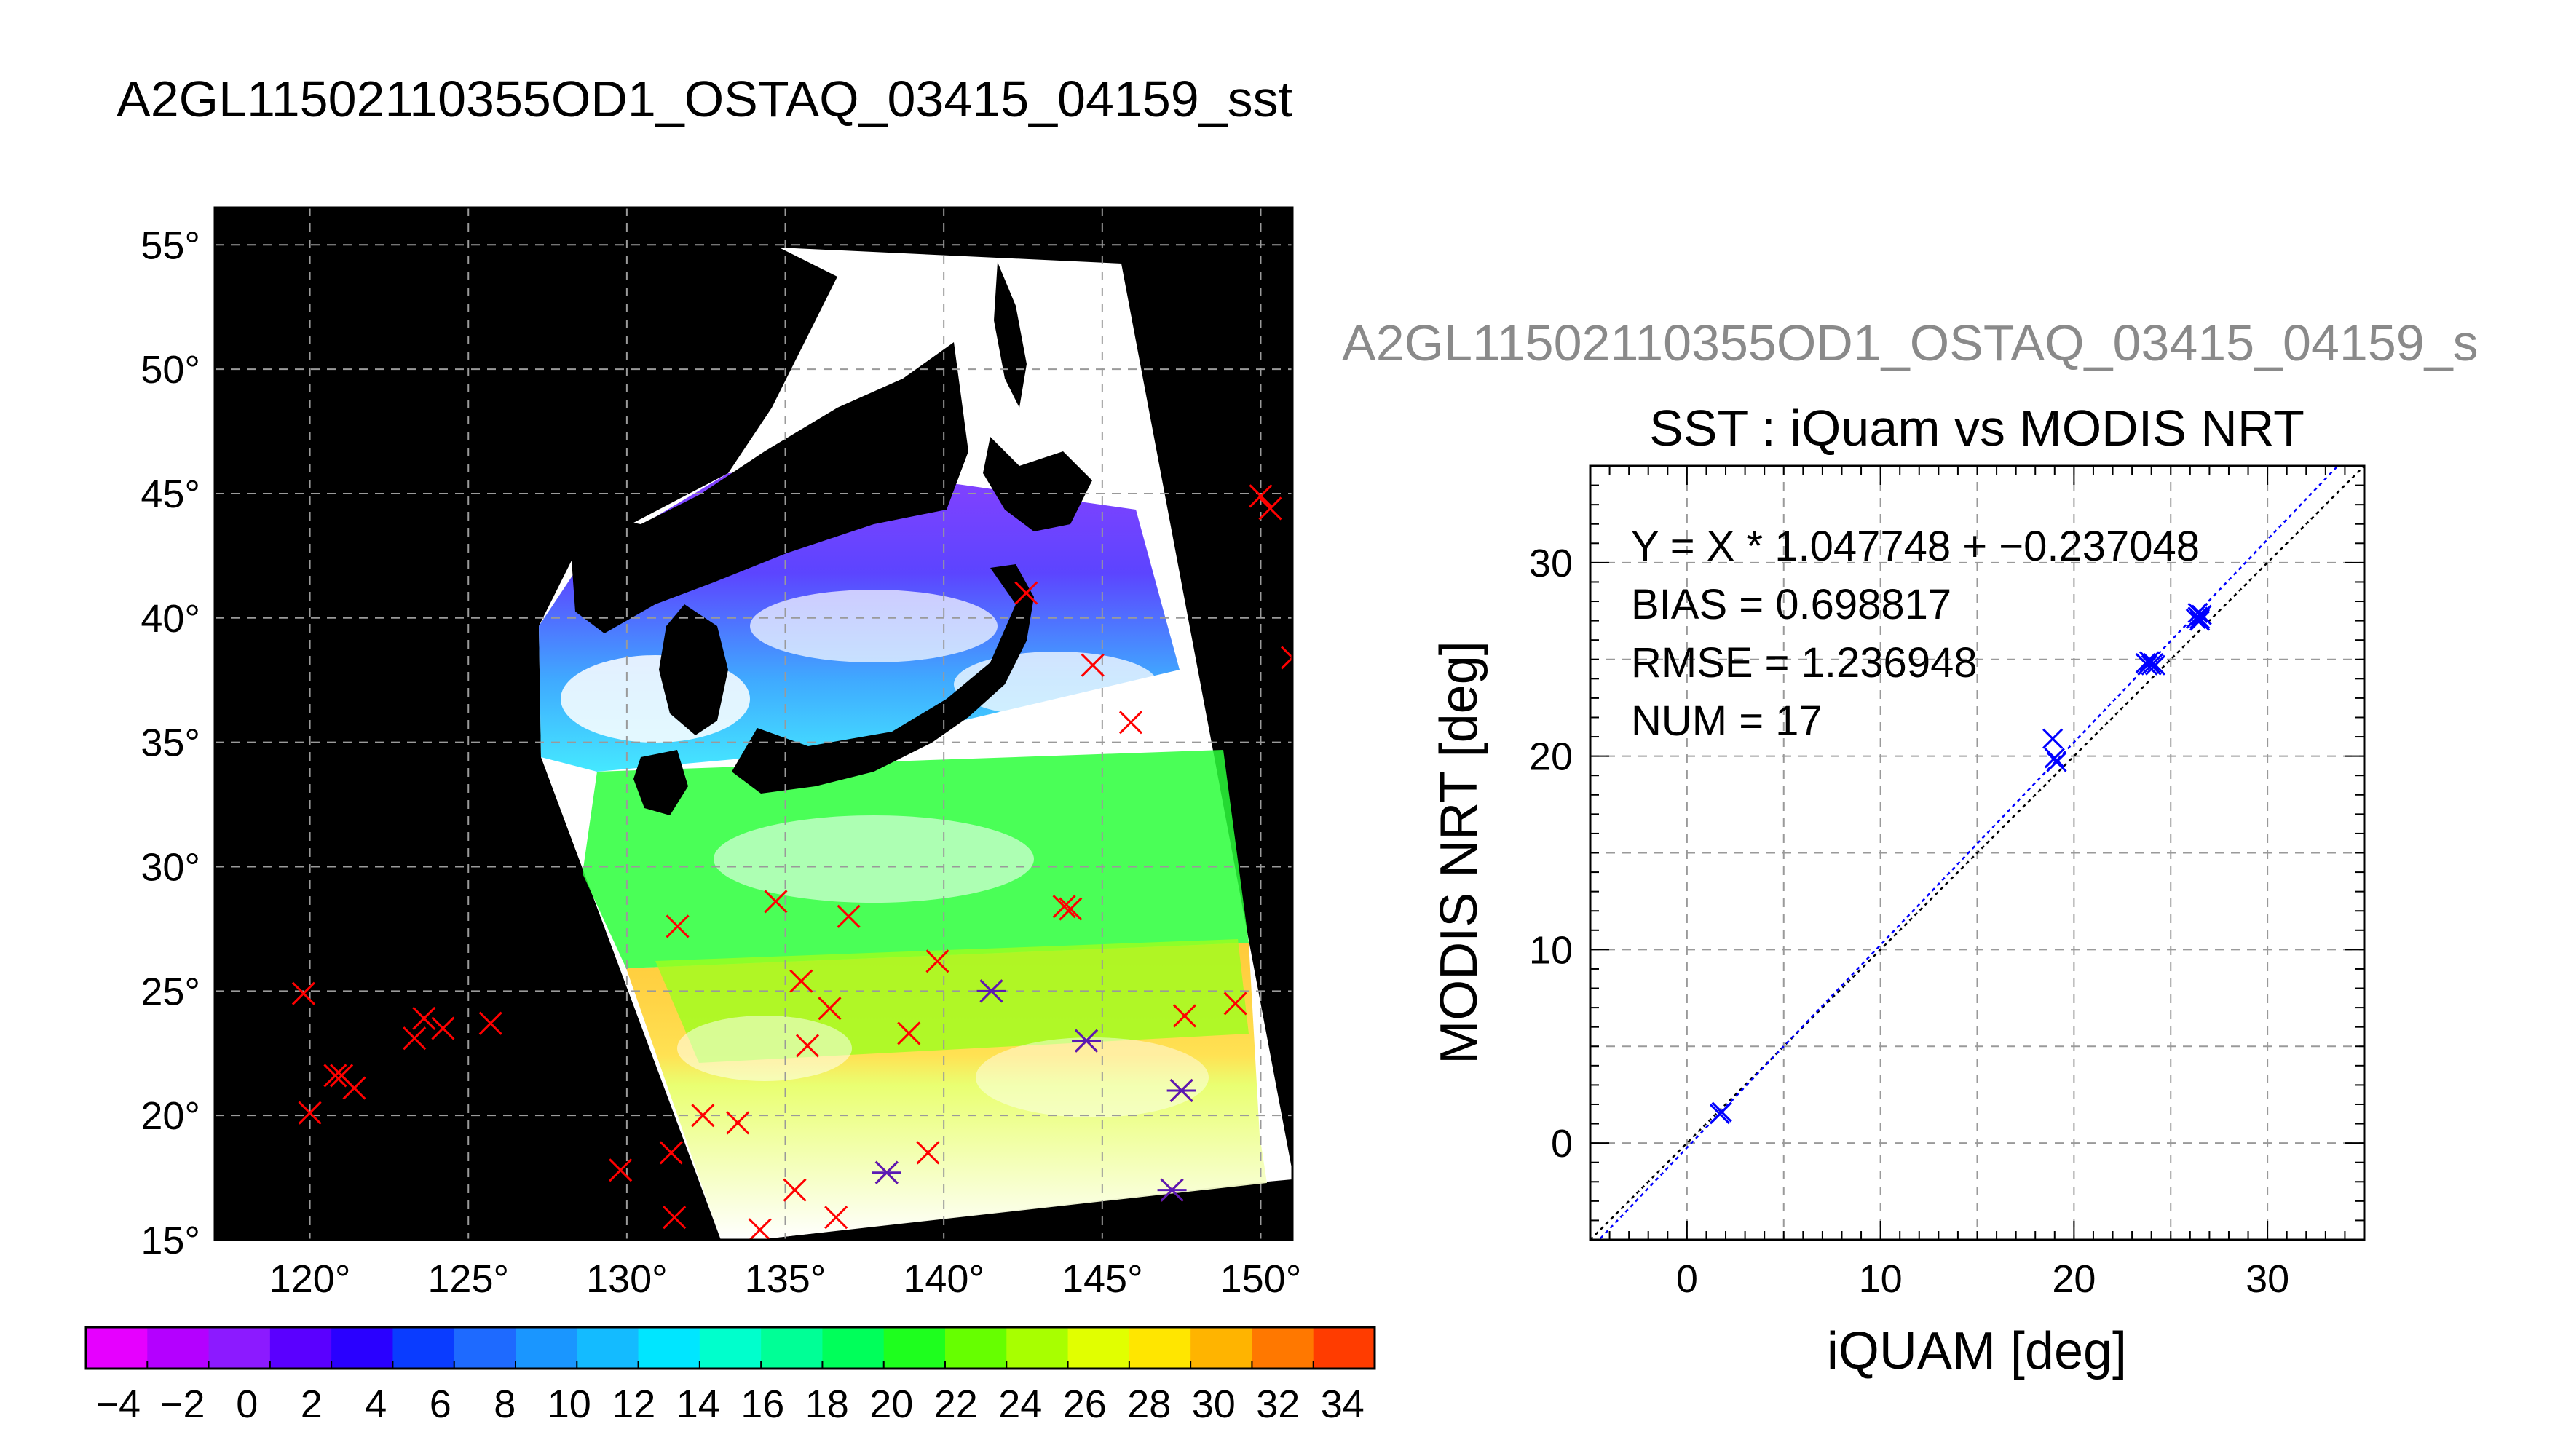 The height and width of the screenshot is (1456, 2555). I want to click on scatter-x-tick-label: 20, so click(2074, 1279).